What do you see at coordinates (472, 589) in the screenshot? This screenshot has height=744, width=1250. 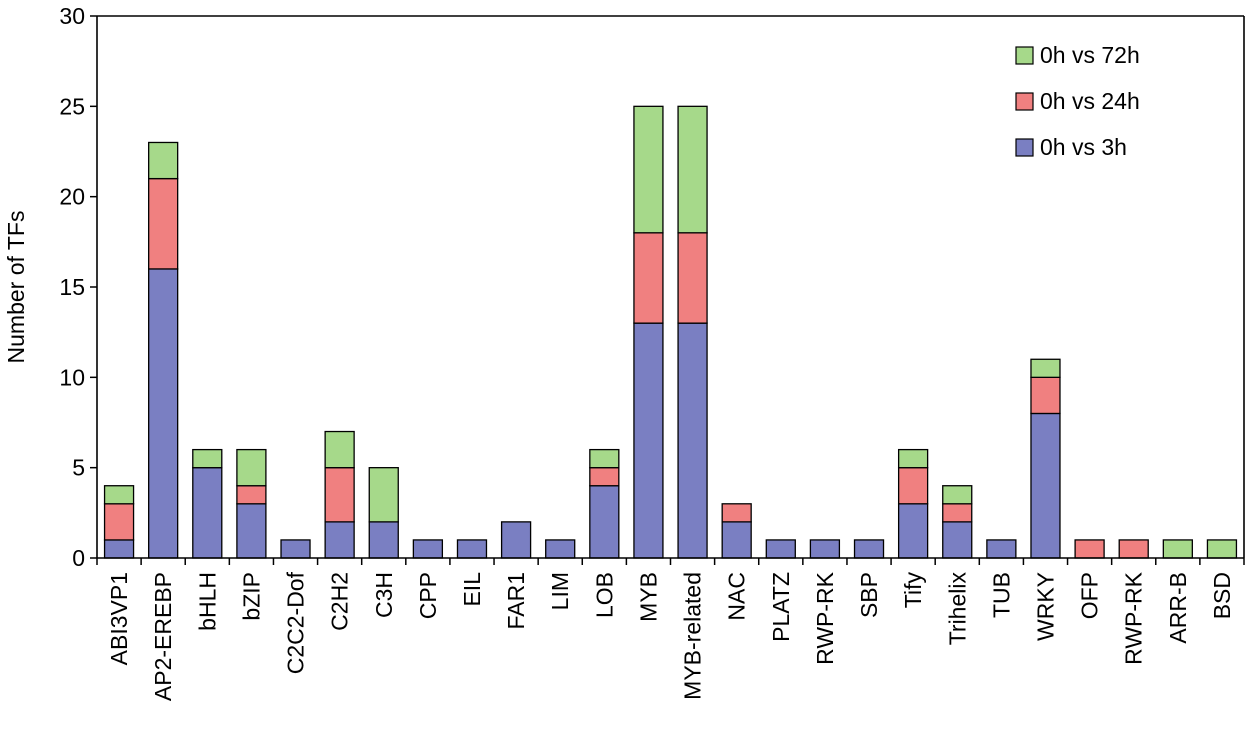 I see `x-category-label-9: EIL` at bounding box center [472, 589].